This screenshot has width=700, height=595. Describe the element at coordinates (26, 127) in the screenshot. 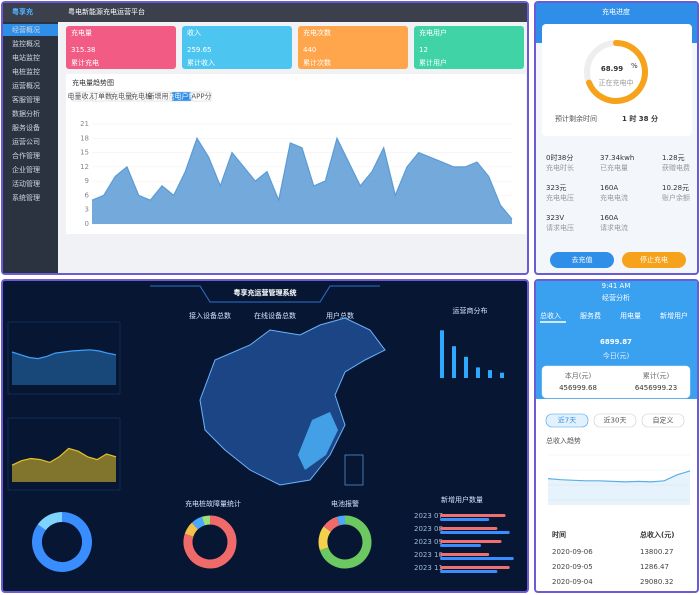

I see `menu-item: 服务设备` at that location.